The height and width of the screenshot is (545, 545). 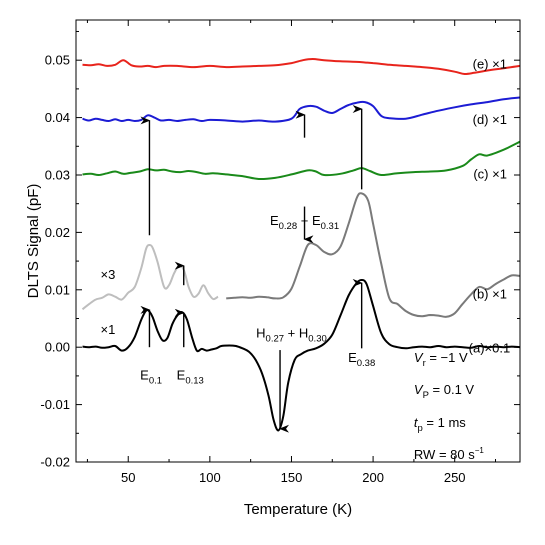 I want to click on annotation-subscript: 0.31, so click(x=330, y=226).